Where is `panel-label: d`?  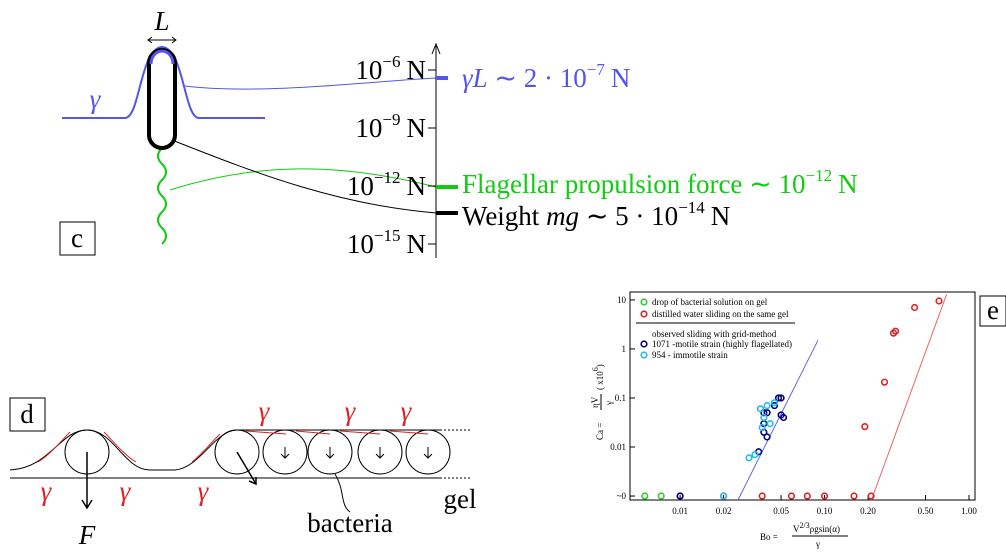 panel-label: d is located at coordinates (27, 414).